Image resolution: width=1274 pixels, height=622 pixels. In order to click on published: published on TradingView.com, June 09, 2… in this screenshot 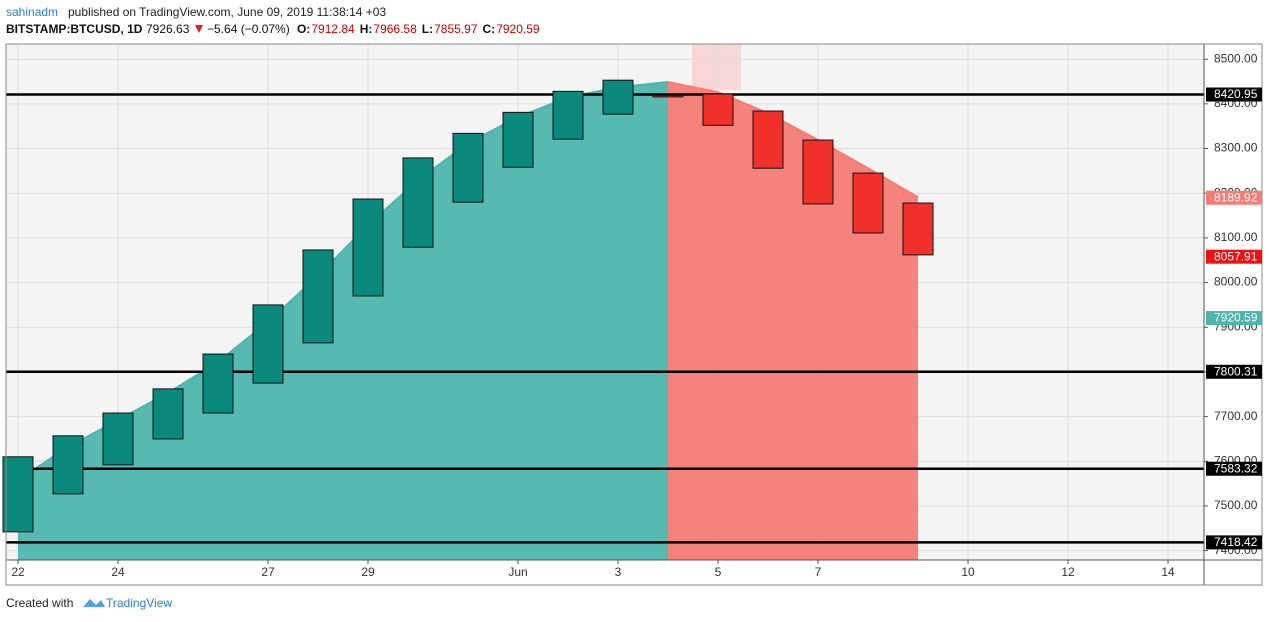, I will do `click(227, 12)`.